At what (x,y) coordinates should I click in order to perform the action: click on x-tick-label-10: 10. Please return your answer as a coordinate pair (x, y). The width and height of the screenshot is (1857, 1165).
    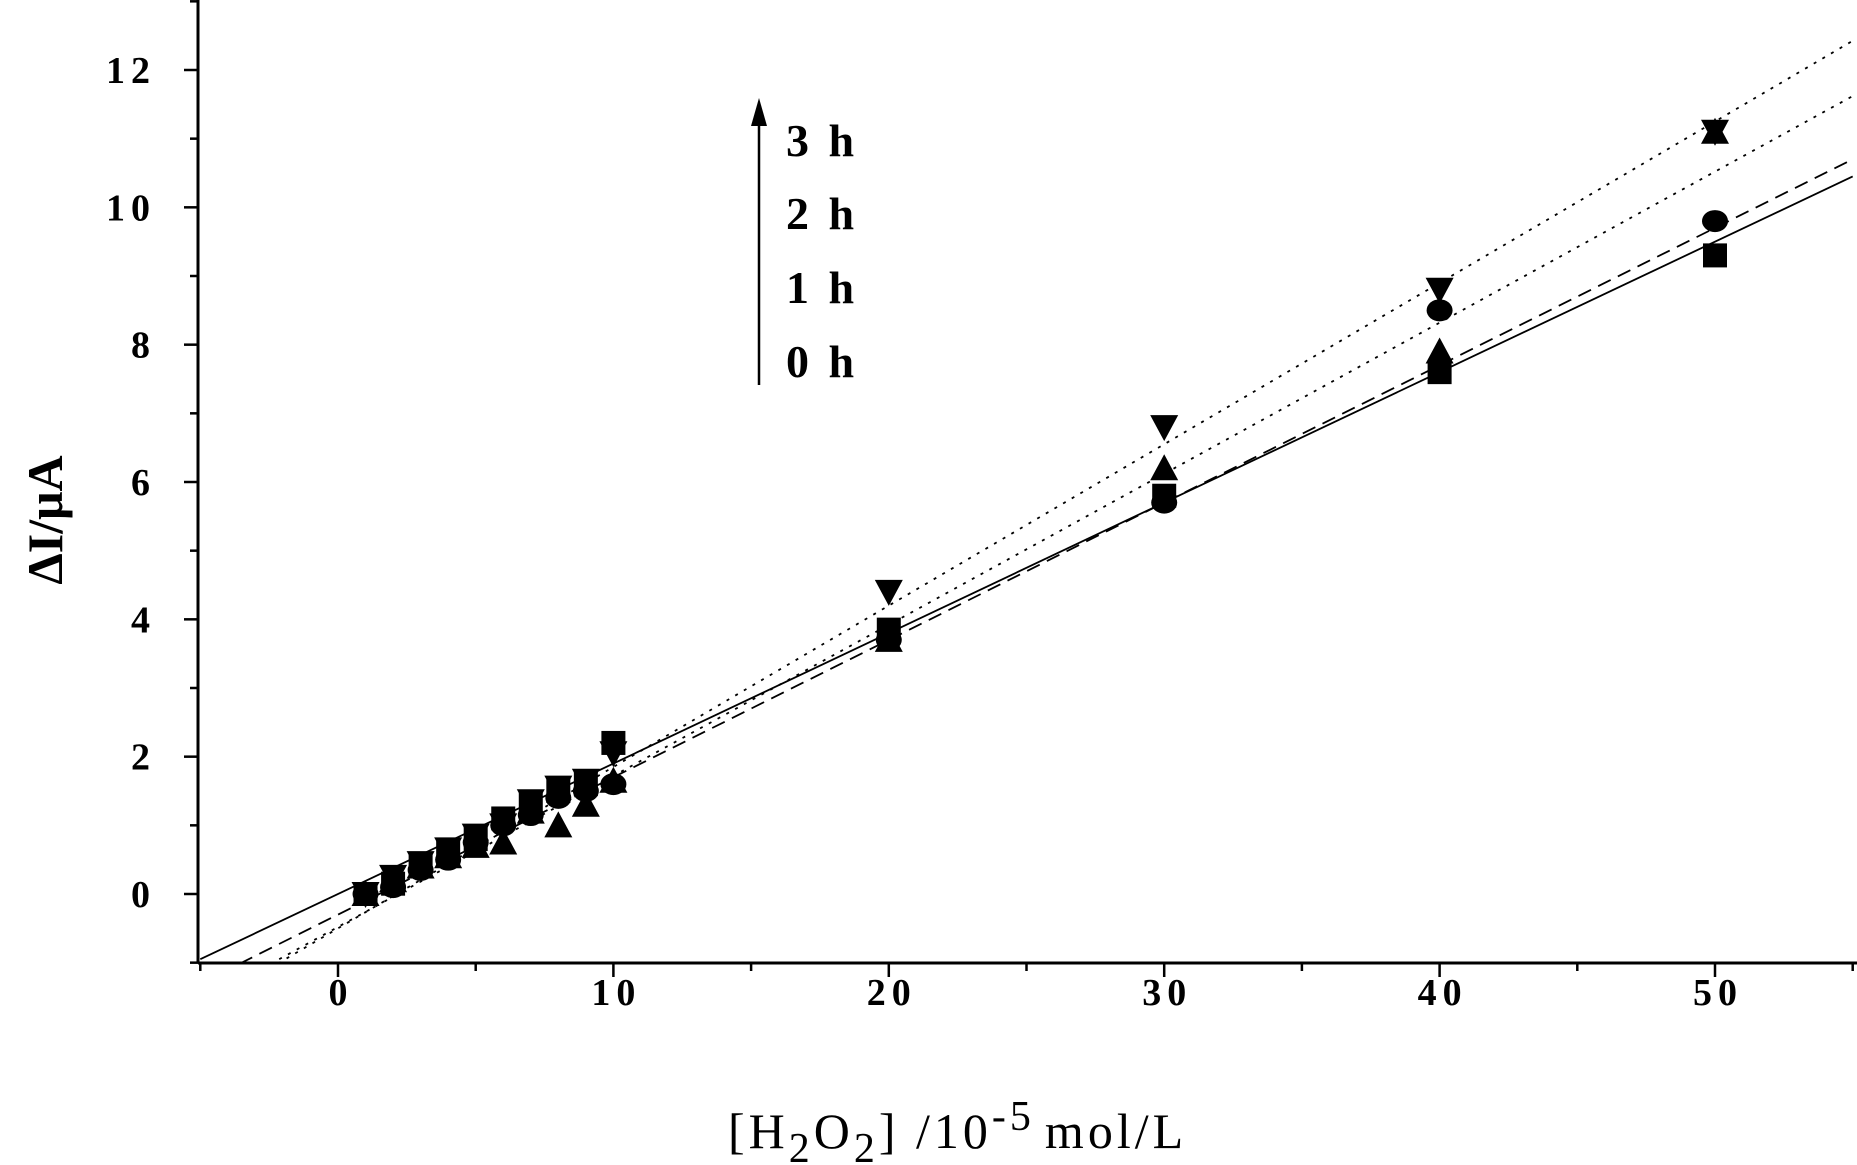
    Looking at the image, I should click on (616, 993).